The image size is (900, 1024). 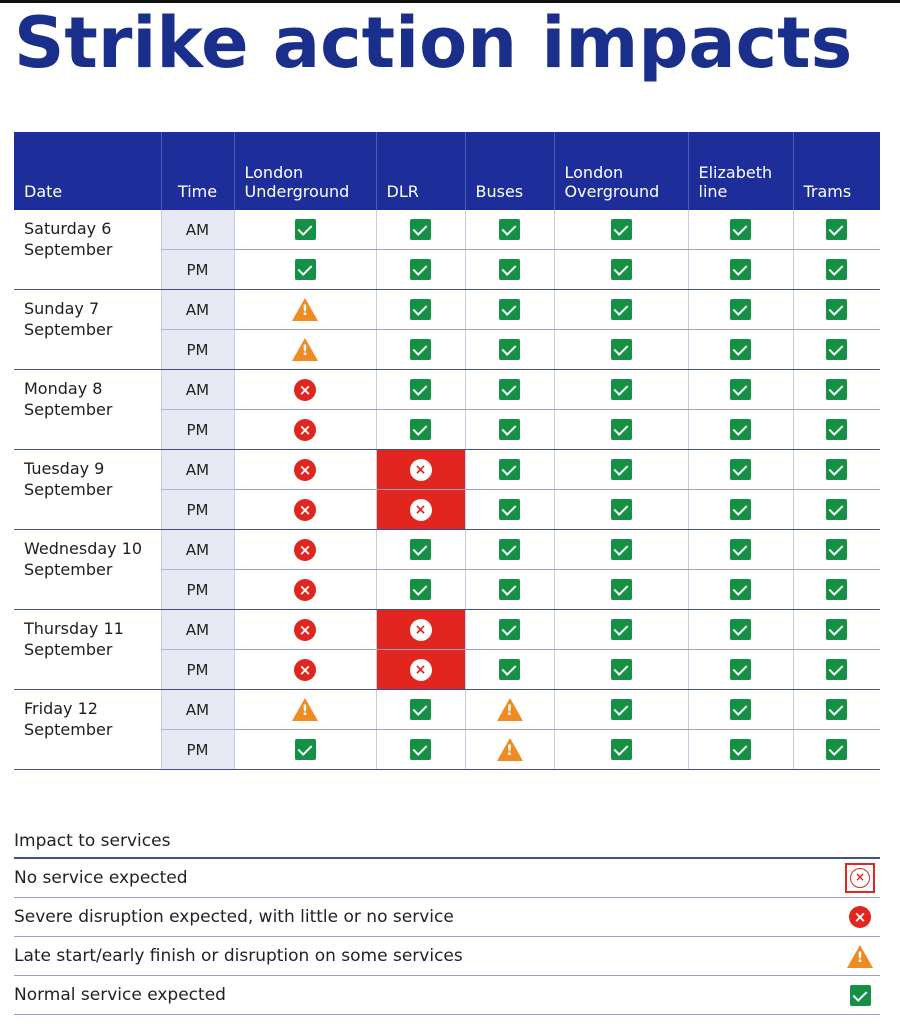 What do you see at coordinates (120, 995) in the screenshot?
I see `legend-label: Normal service expected` at bounding box center [120, 995].